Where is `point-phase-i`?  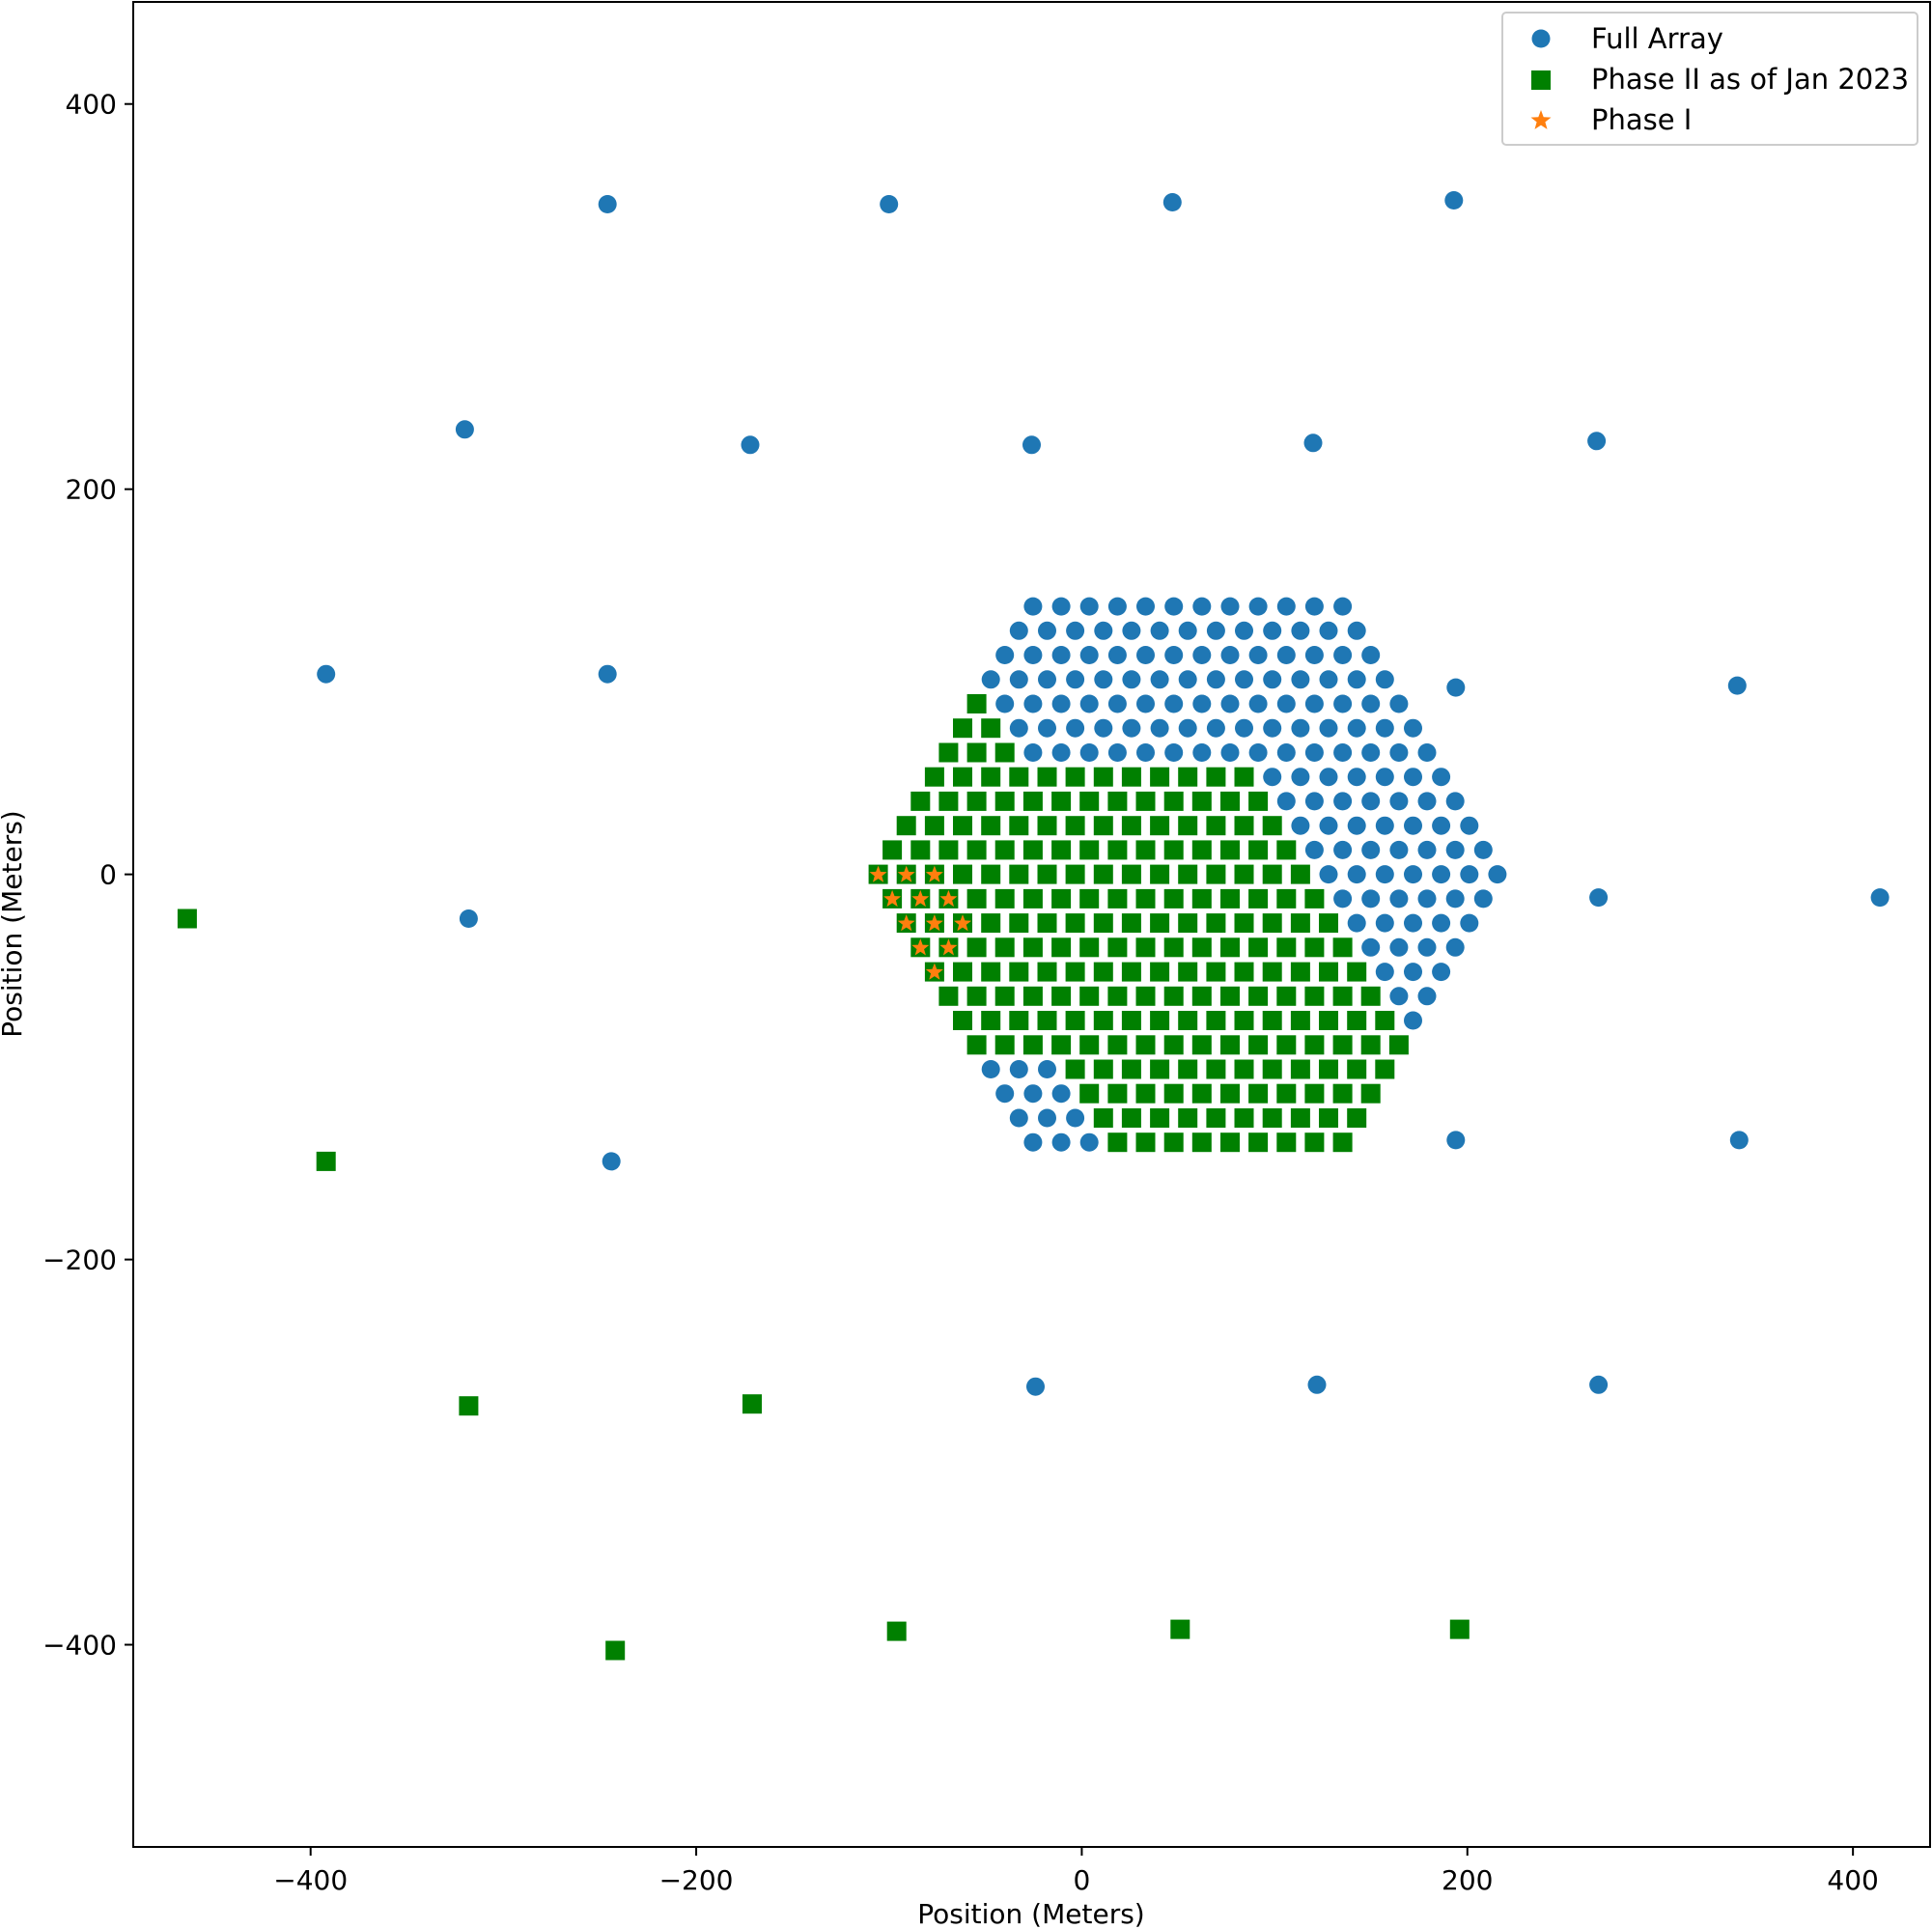
point-phase-i is located at coordinates (906, 873).